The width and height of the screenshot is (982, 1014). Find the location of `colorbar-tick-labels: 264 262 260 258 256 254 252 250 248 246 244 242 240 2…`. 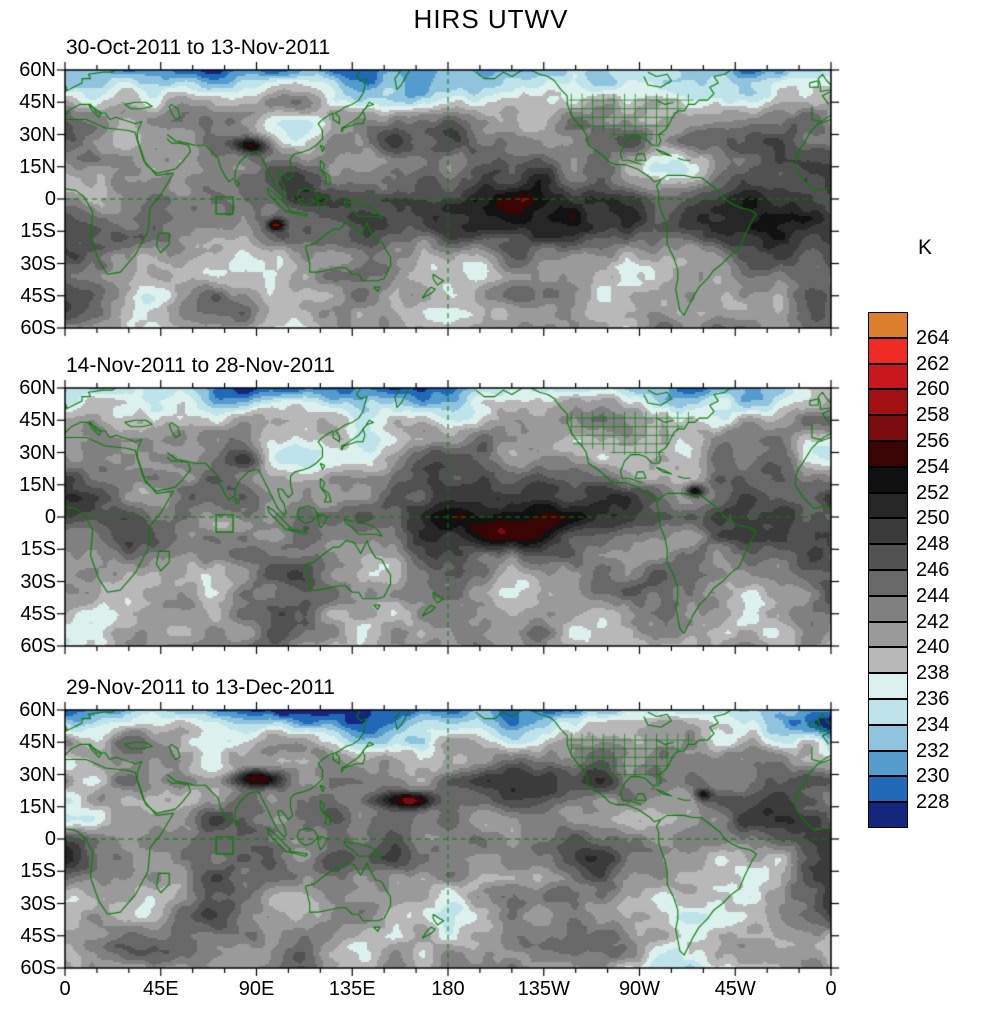

colorbar-tick-labels: 264 262 260 258 256 254 252 250 248 246 244 242 240 2… is located at coordinates (949, 570).